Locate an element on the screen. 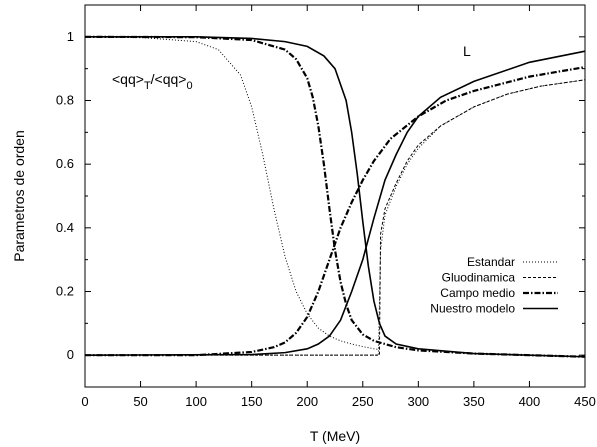  legend-label-gluodinamica: Gluodinamica is located at coordinates (479, 278).